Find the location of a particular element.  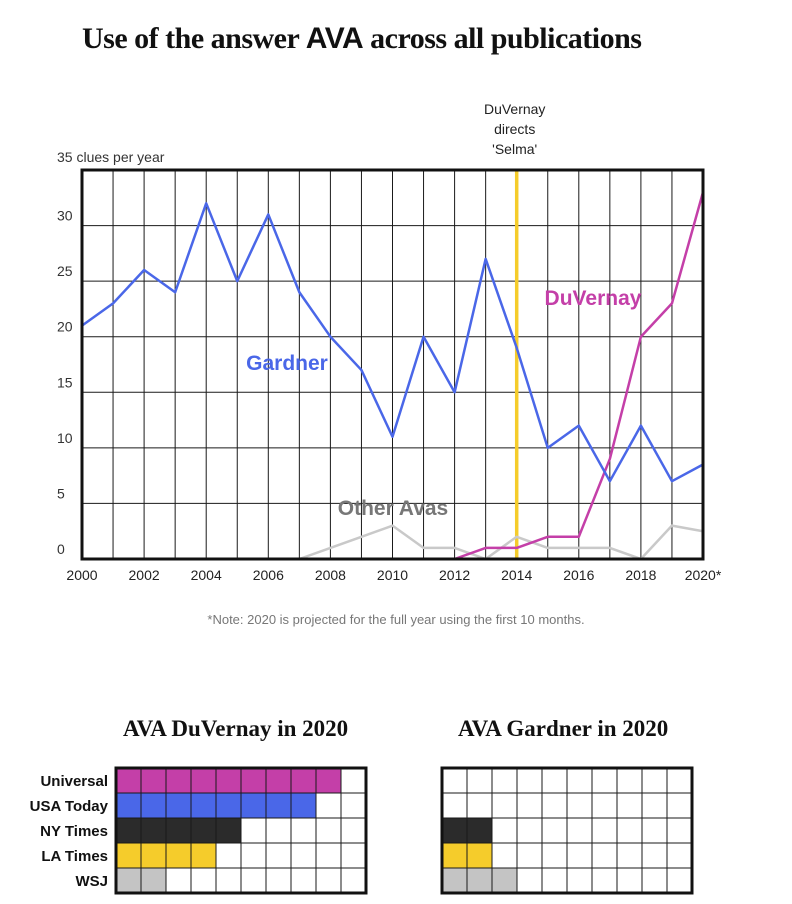

pub-label-ny-times: NY Times is located at coordinates (74, 831).